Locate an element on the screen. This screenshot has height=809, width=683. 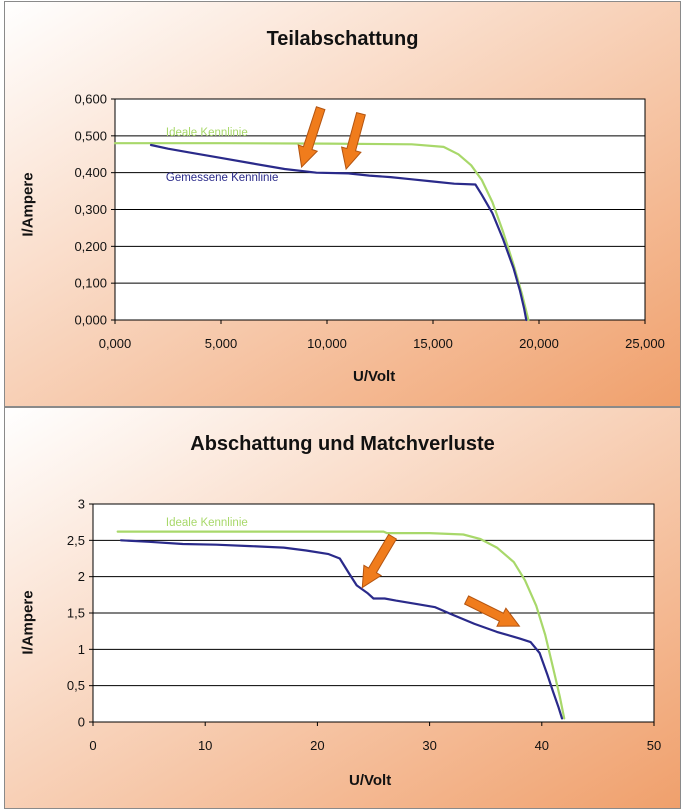
y-tick-label: 1,5 is located at coordinates (76, 613).